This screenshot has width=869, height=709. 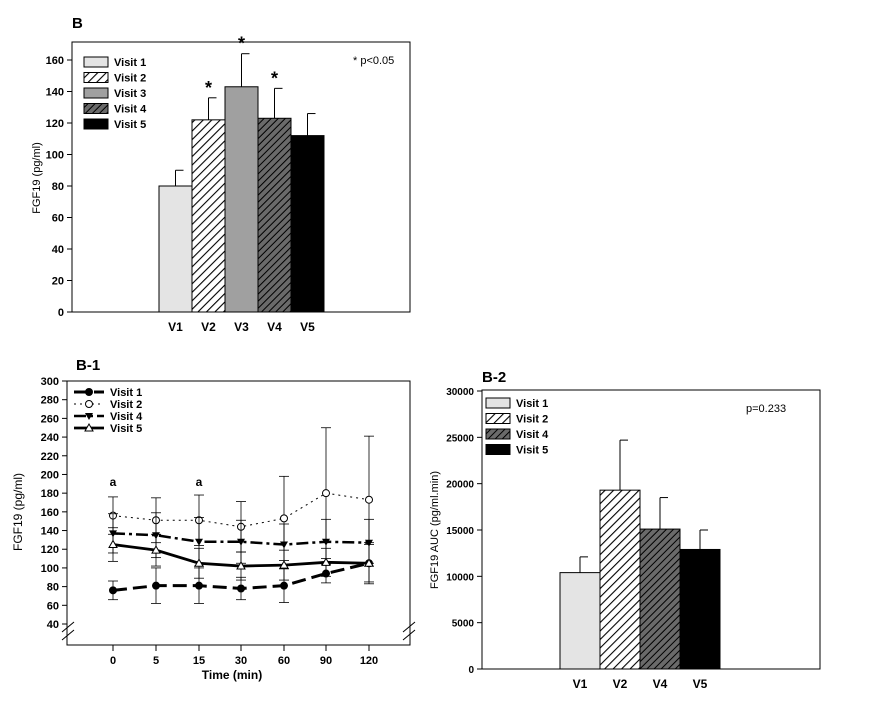 I want to click on legend-label: Visit 3, so click(x=130, y=94).